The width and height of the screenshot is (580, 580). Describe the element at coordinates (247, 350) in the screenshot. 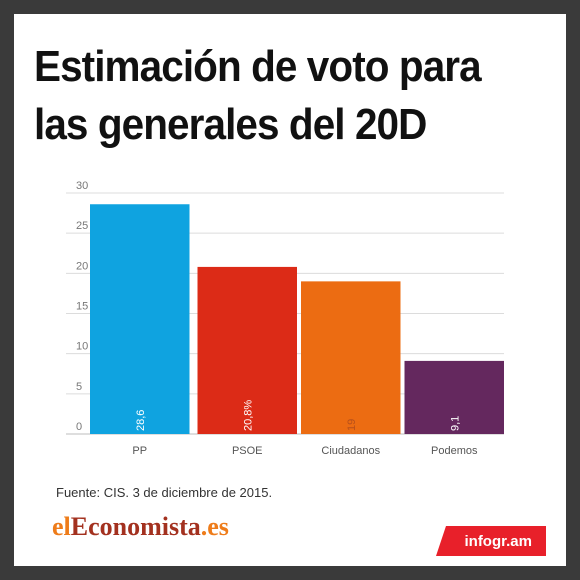

I see `bar-psoe` at that location.